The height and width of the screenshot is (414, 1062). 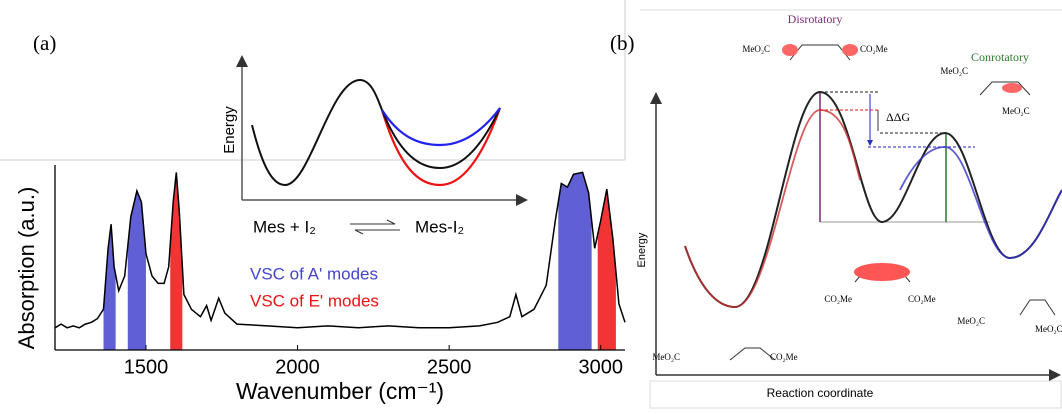 What do you see at coordinates (314, 273) in the screenshot?
I see `legend-label: VSC of A' modes` at bounding box center [314, 273].